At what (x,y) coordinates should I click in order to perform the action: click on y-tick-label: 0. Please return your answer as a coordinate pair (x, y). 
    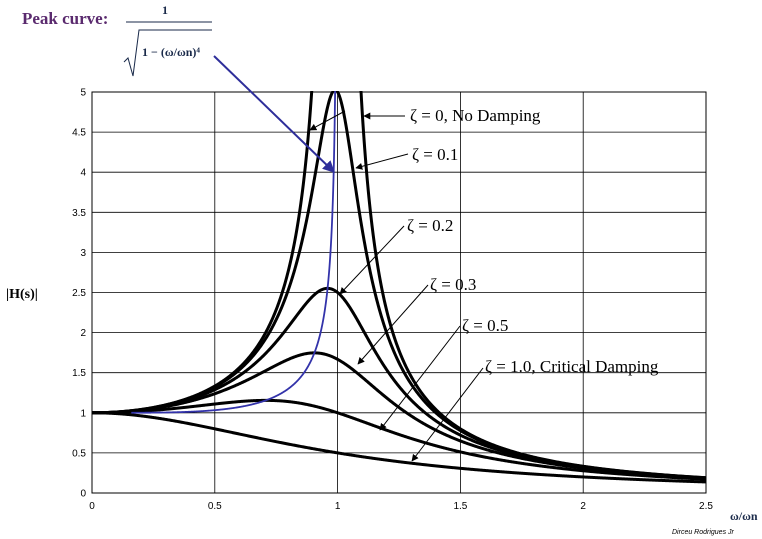
    Looking at the image, I should click on (83, 494).